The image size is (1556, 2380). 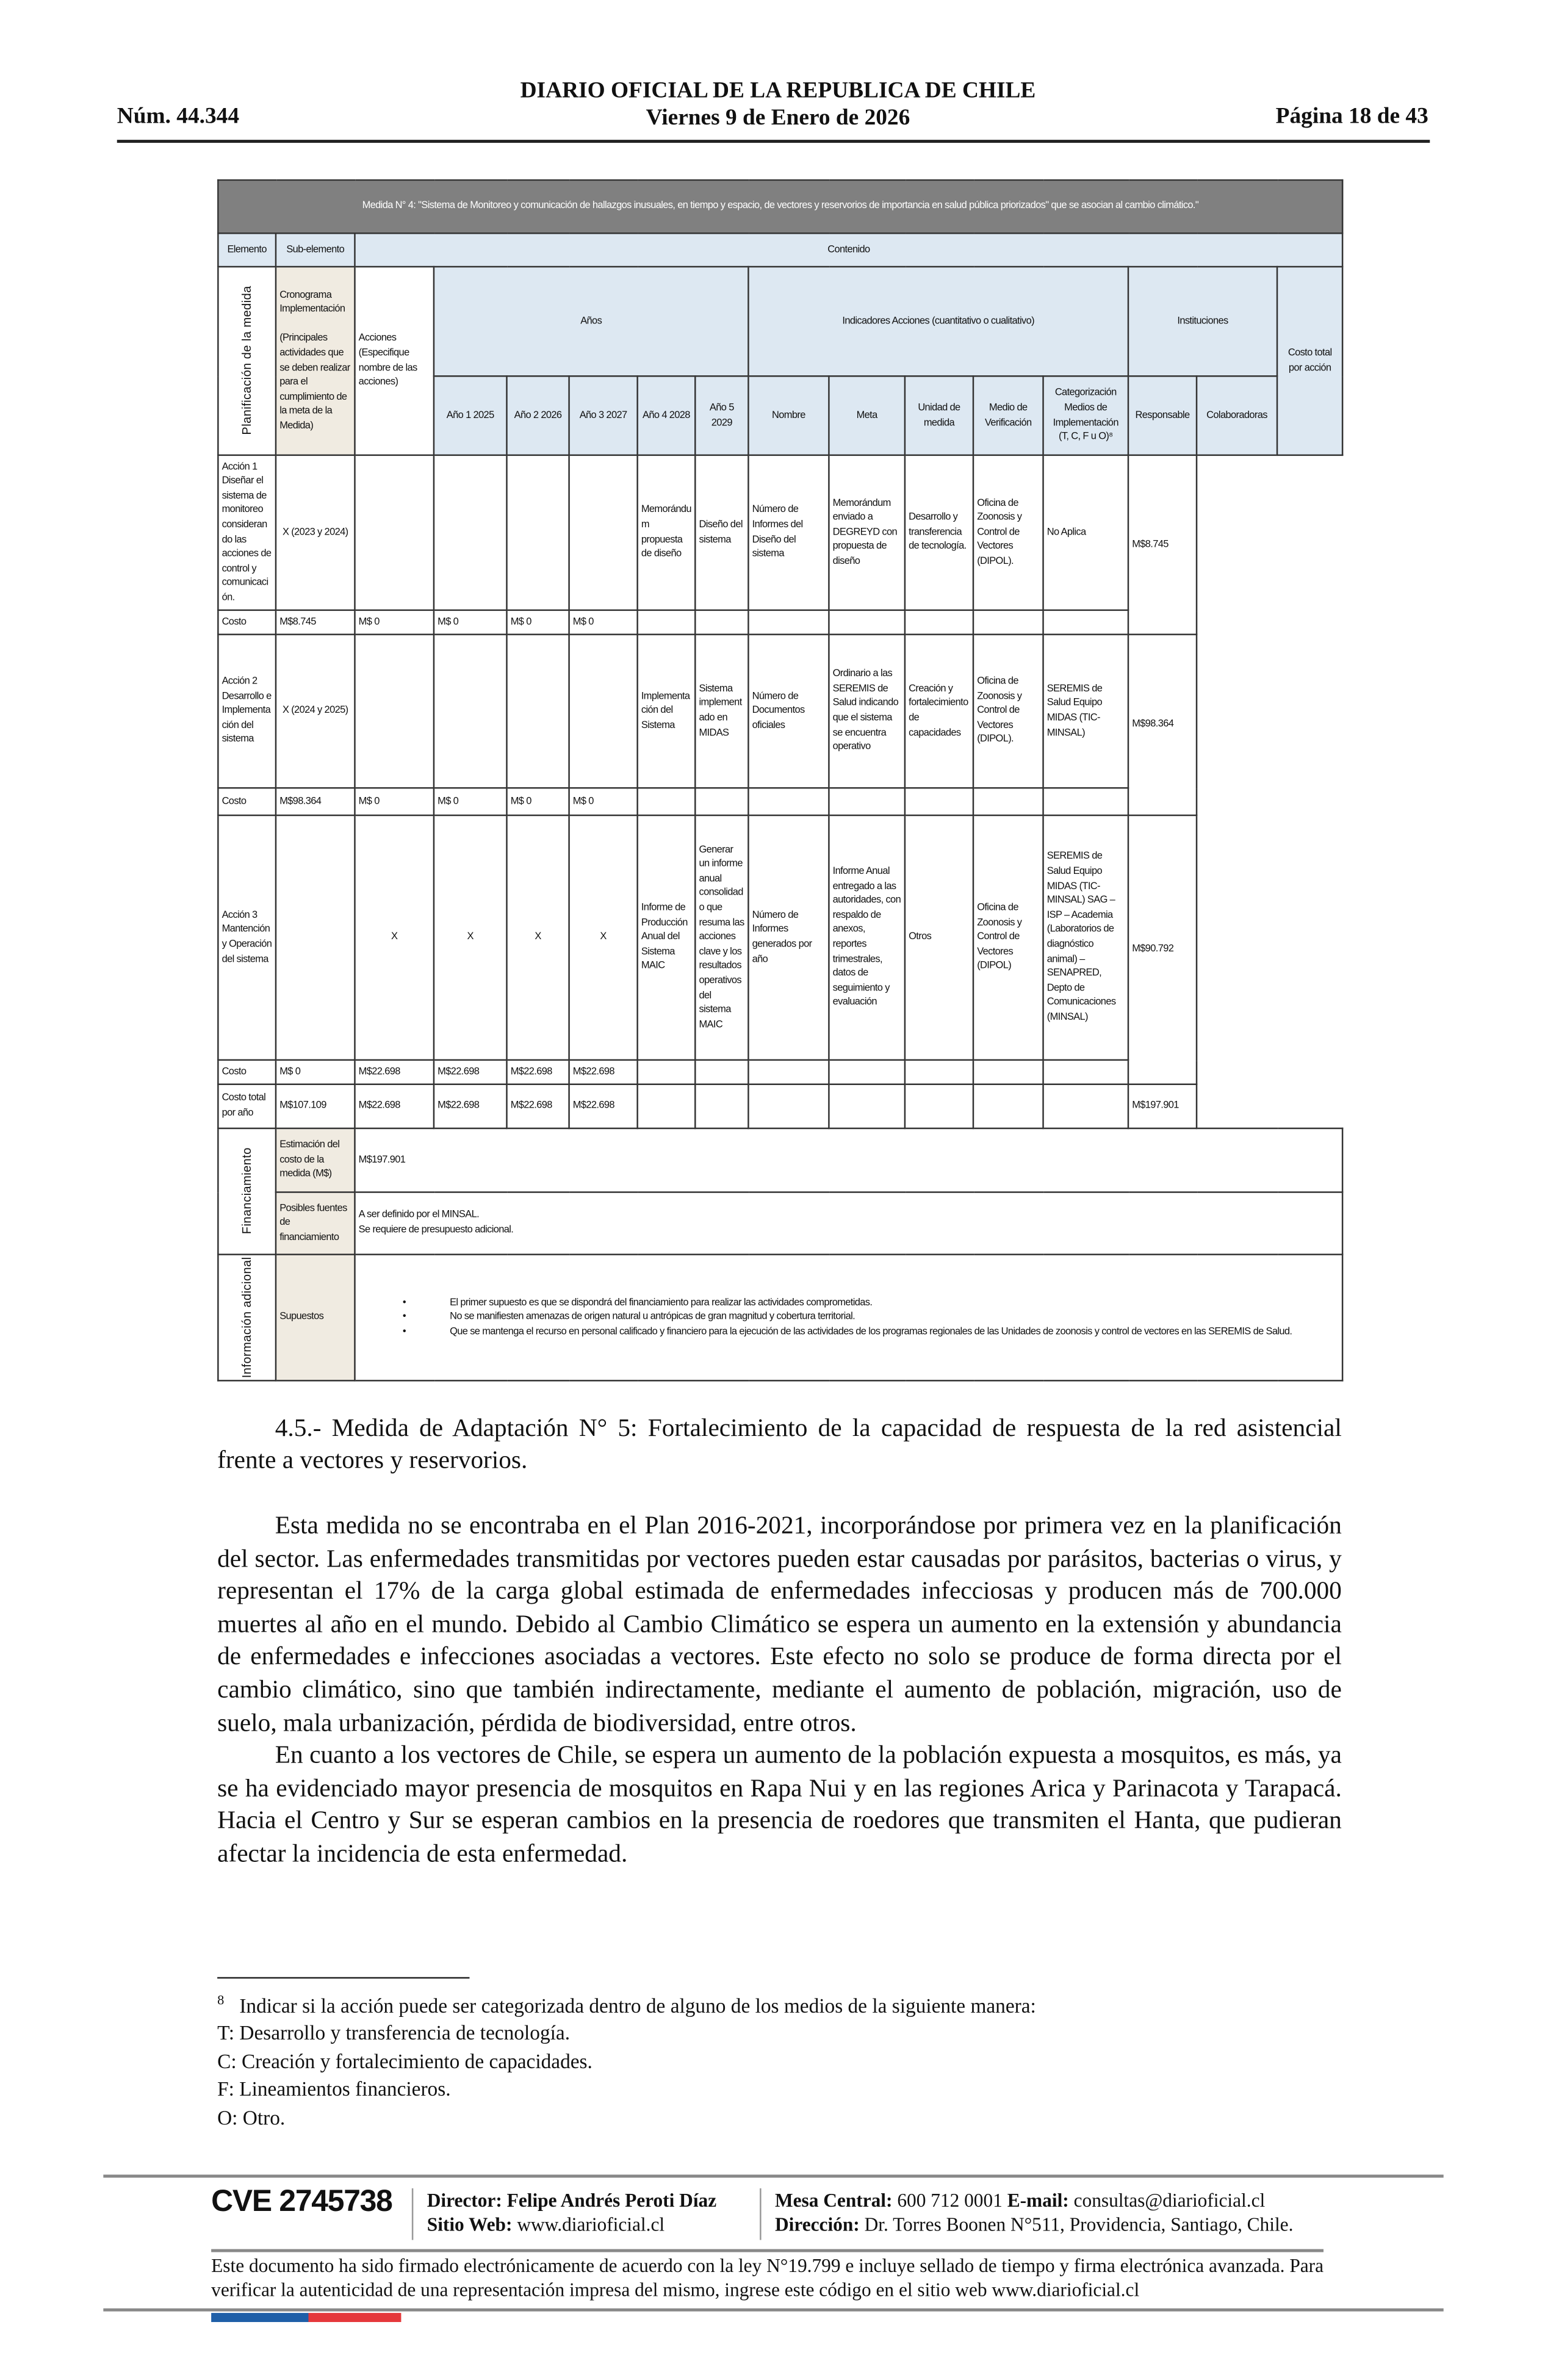 I want to click on action-total-cost: M$8.745, so click(x=1162, y=544).